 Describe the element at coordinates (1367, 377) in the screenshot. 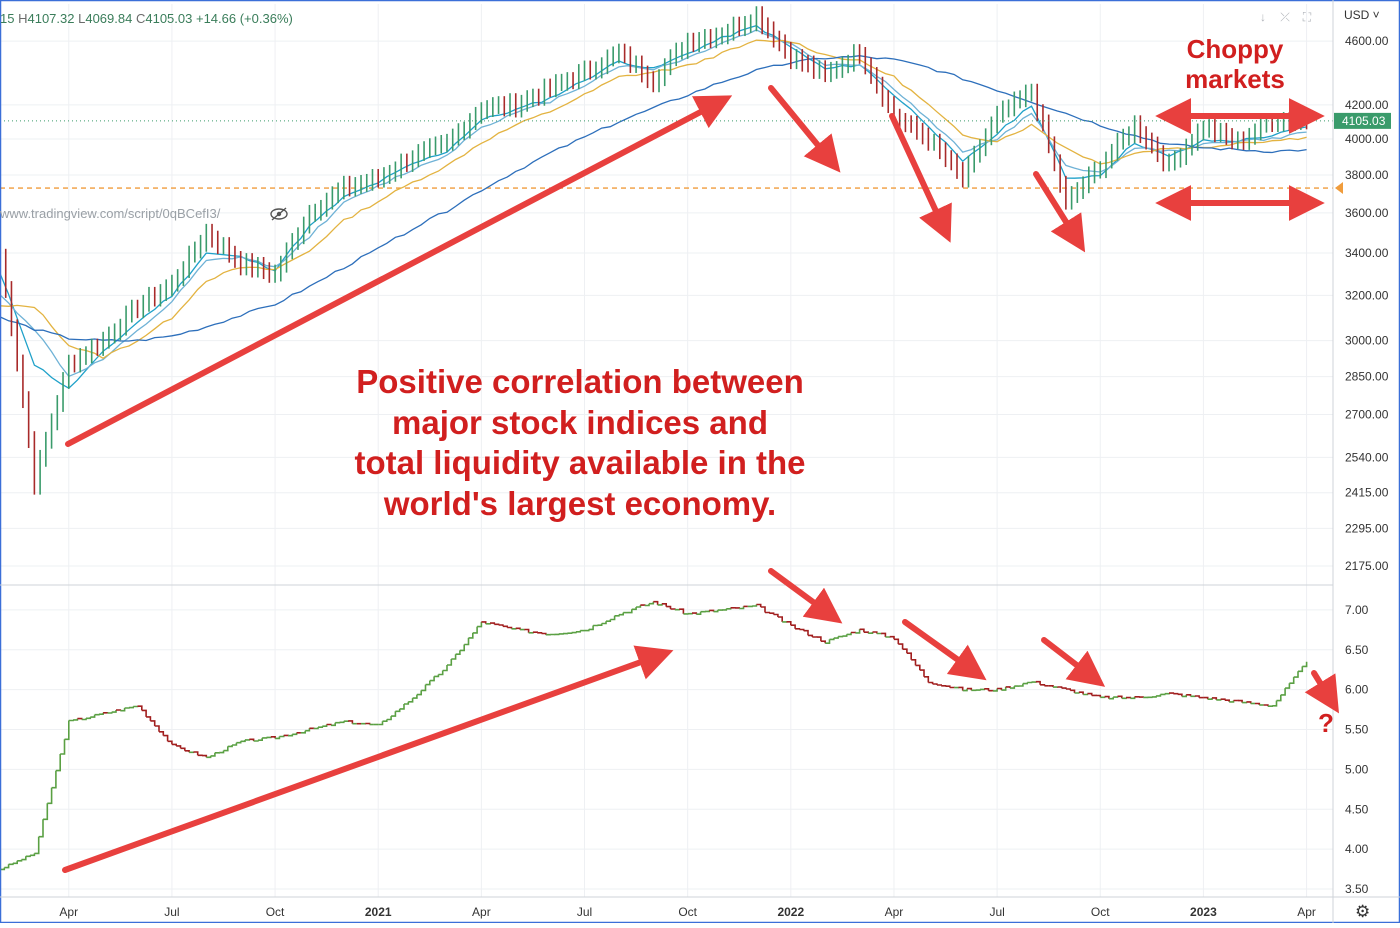

I see `price-tick-label: 2850.00` at that location.